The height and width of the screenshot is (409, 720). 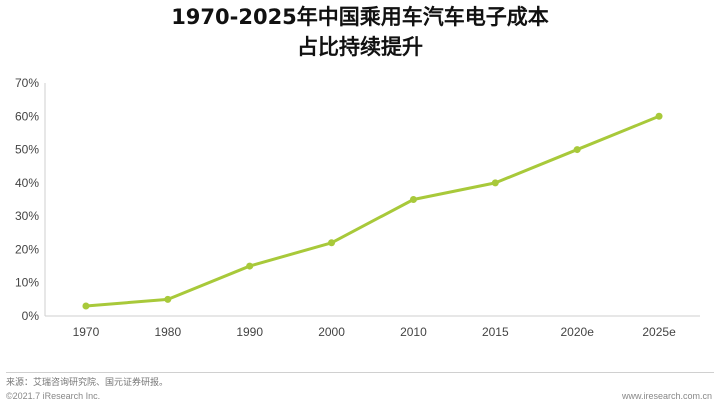 I want to click on copyright-text: ©2021.7 iResearch Inc., so click(x=53, y=396).